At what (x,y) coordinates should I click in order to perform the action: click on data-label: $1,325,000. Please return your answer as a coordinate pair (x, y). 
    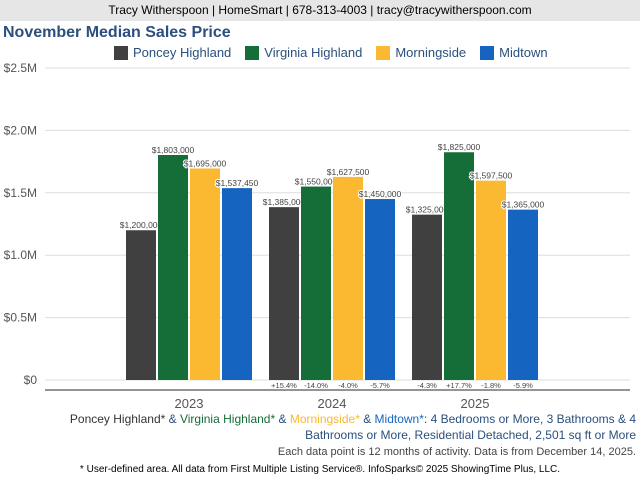
    Looking at the image, I should click on (427, 210).